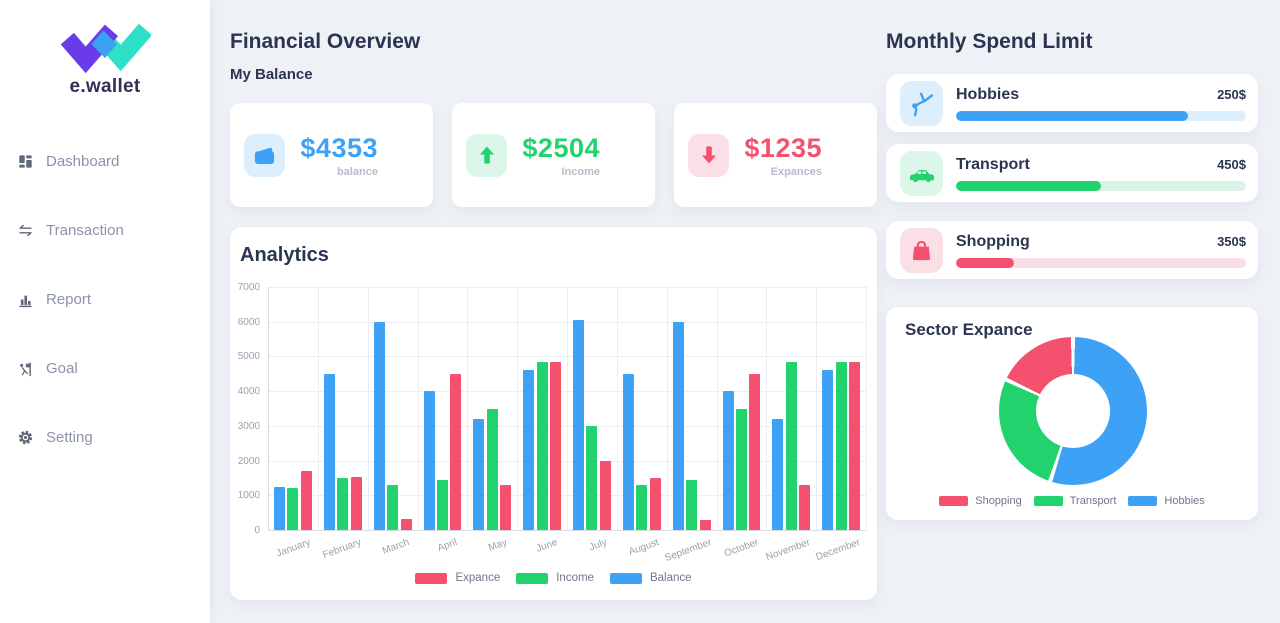 The width and height of the screenshot is (1280, 623). I want to click on legend-label: Hobbies, so click(1184, 501).